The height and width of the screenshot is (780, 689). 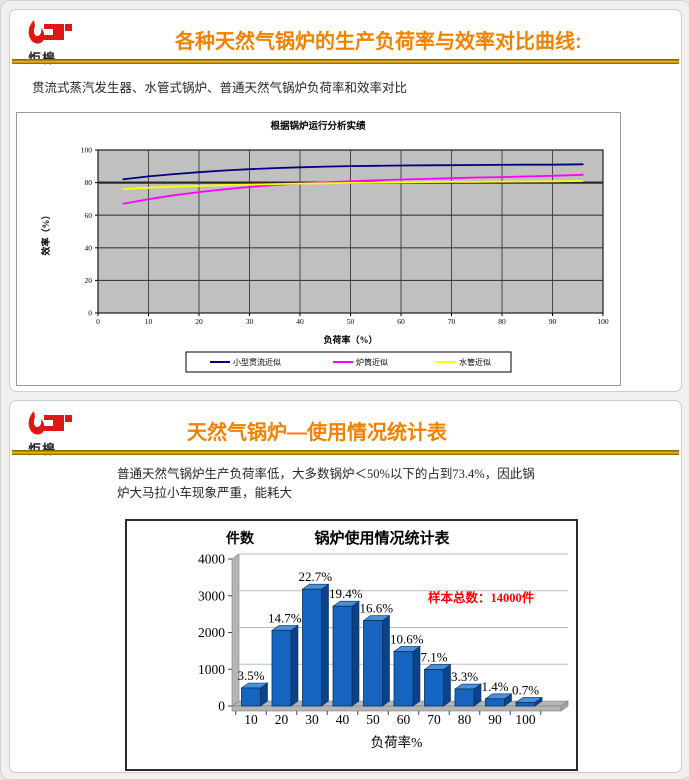 What do you see at coordinates (285, 617) in the screenshot?
I see `bar-label-1: 14.7%` at bounding box center [285, 617].